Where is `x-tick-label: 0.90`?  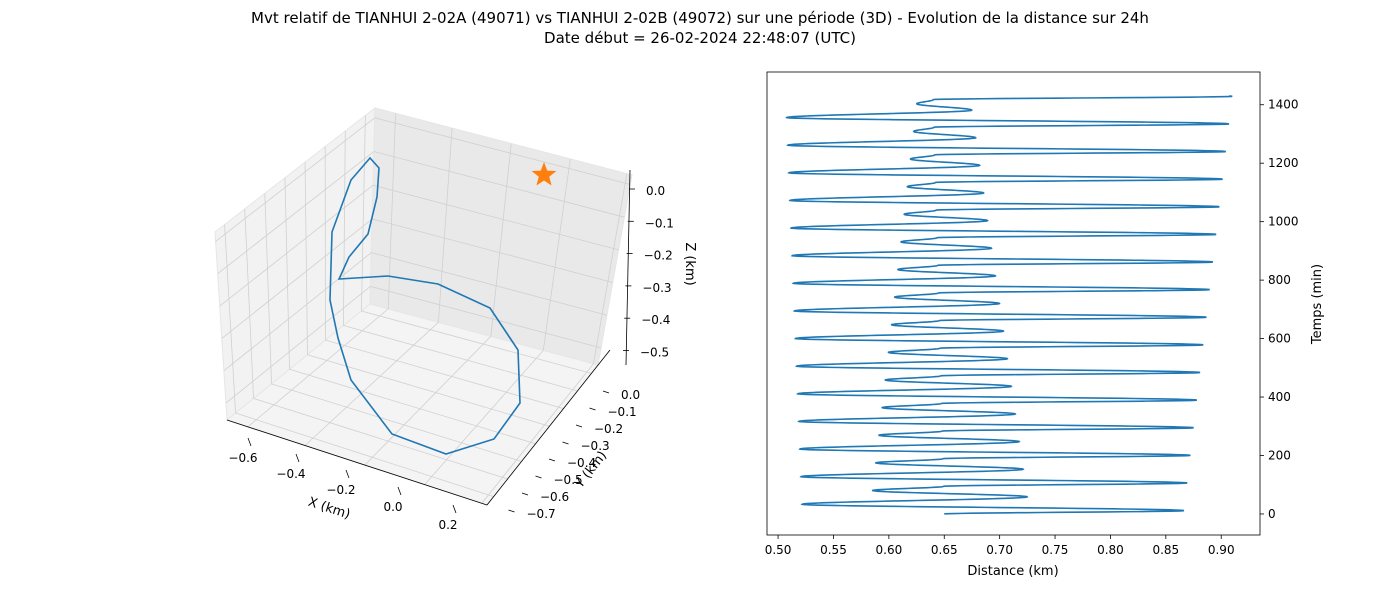 x-tick-label: 0.90 is located at coordinates (1221, 550).